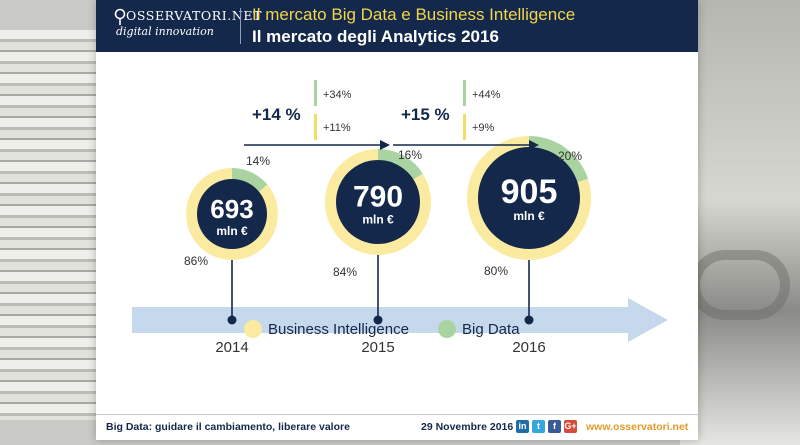 Image resolution: width=800 pixels, height=445 pixels. What do you see at coordinates (648, 320) in the screenshot?
I see `timeline-arrowhead` at bounding box center [648, 320].